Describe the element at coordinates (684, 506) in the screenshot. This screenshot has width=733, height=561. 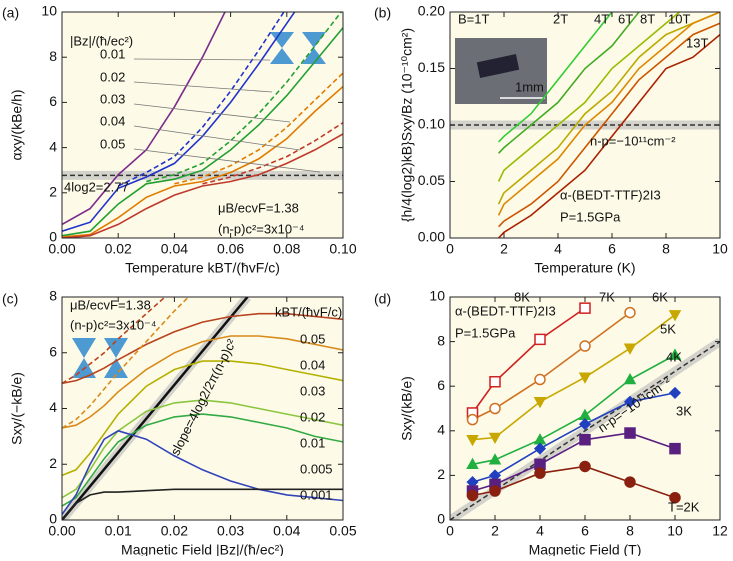
I see `series-label: T=2K` at that location.